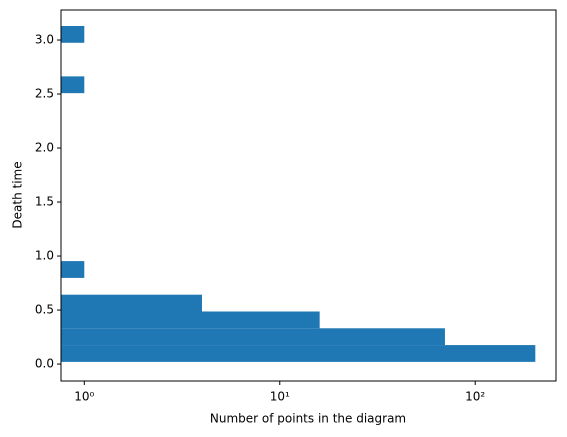  I want to click on x-axis-label: Number of points in the diagram, so click(308, 419).